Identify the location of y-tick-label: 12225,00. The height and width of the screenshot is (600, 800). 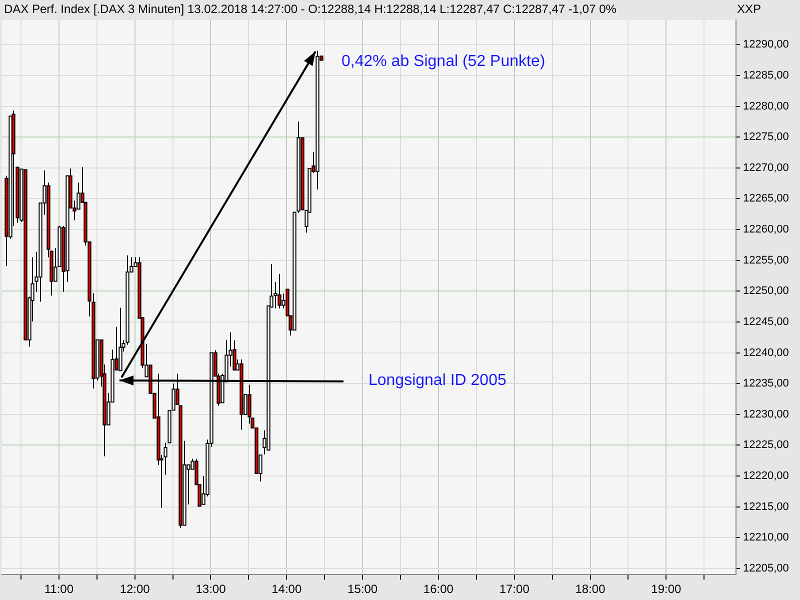
(766, 445).